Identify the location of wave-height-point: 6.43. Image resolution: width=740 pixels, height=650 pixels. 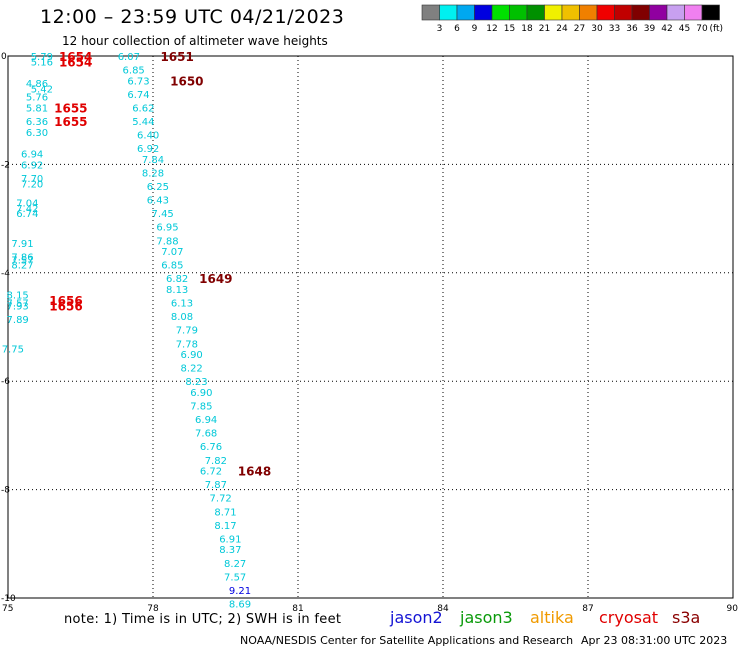
(158, 201).